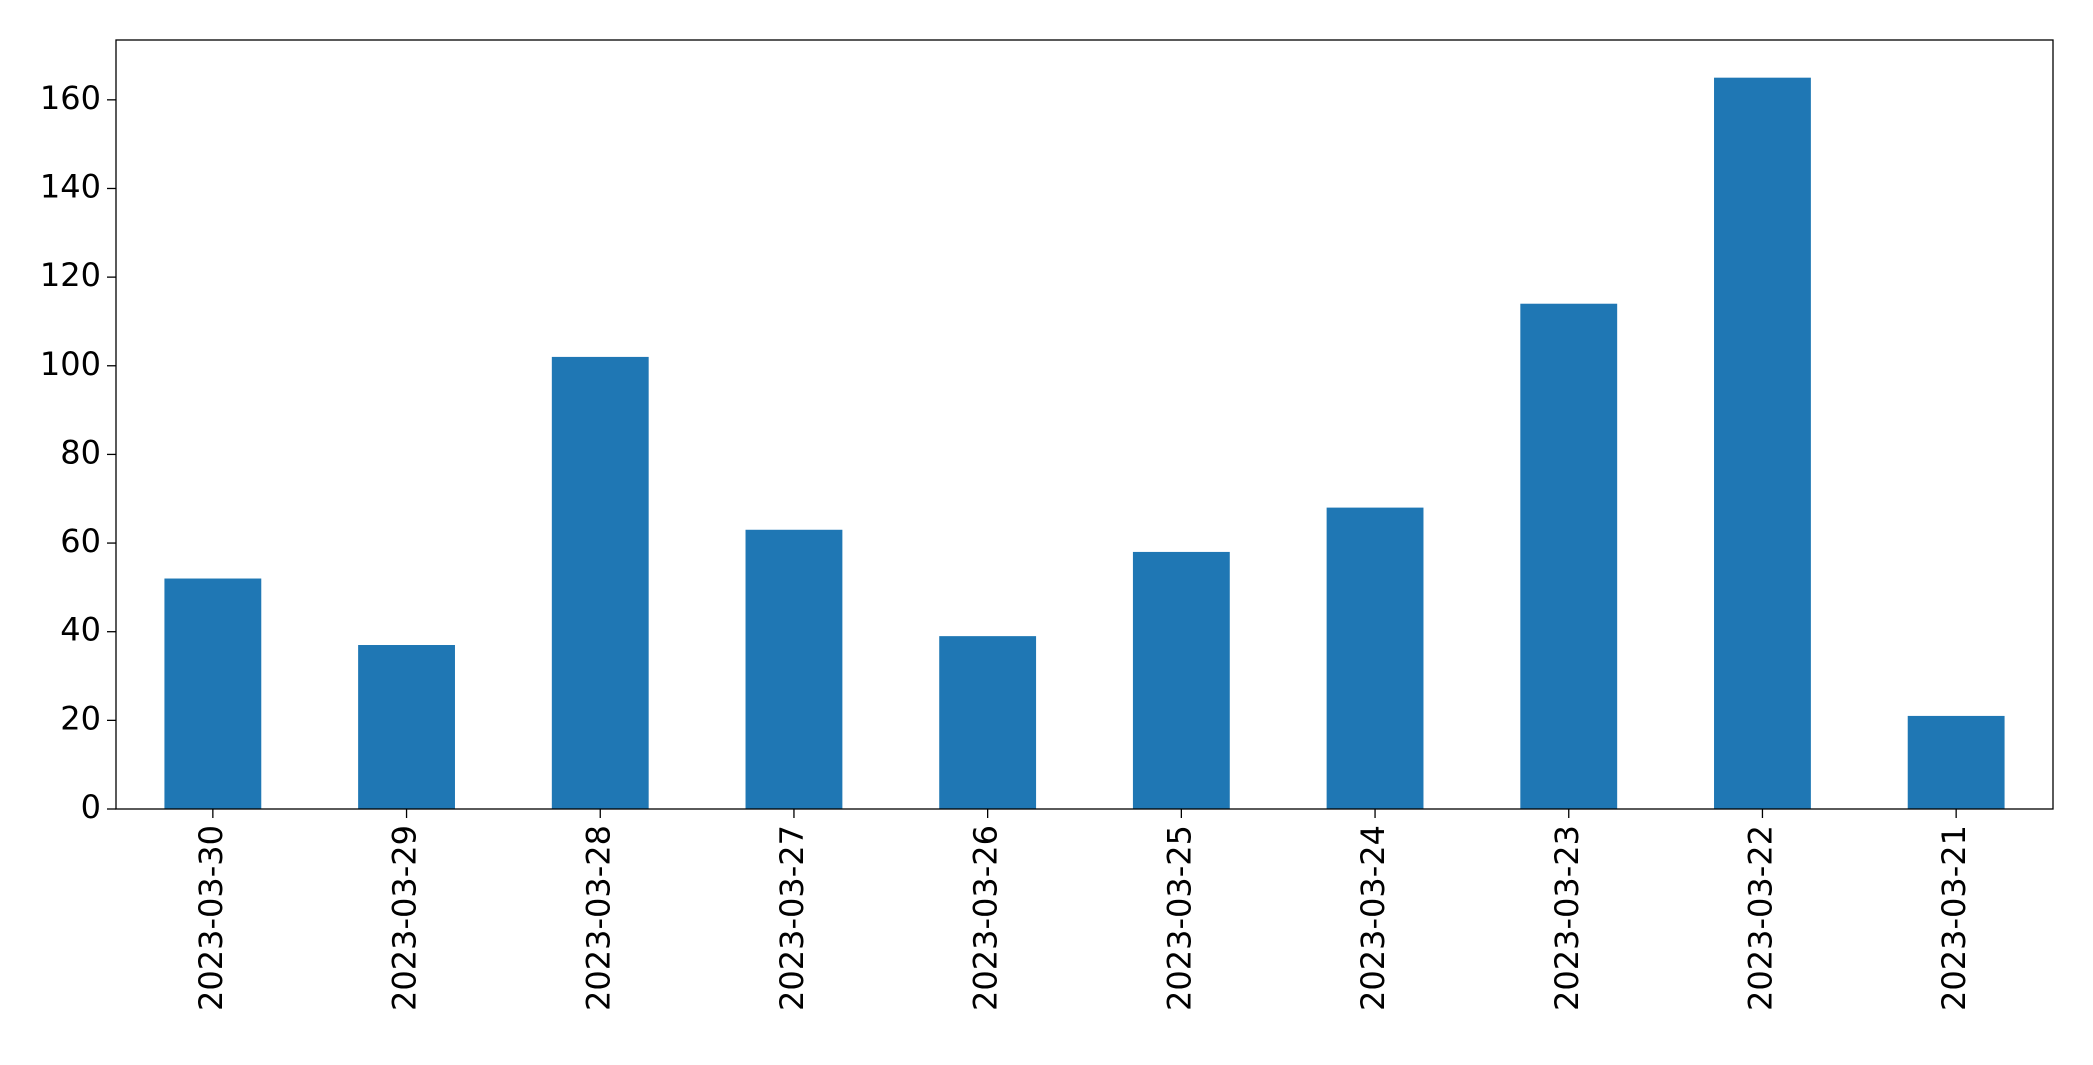 The height and width of the screenshot is (1065, 2093). What do you see at coordinates (598, 918) in the screenshot?
I see `x-tick-label: 2023-03-28` at bounding box center [598, 918].